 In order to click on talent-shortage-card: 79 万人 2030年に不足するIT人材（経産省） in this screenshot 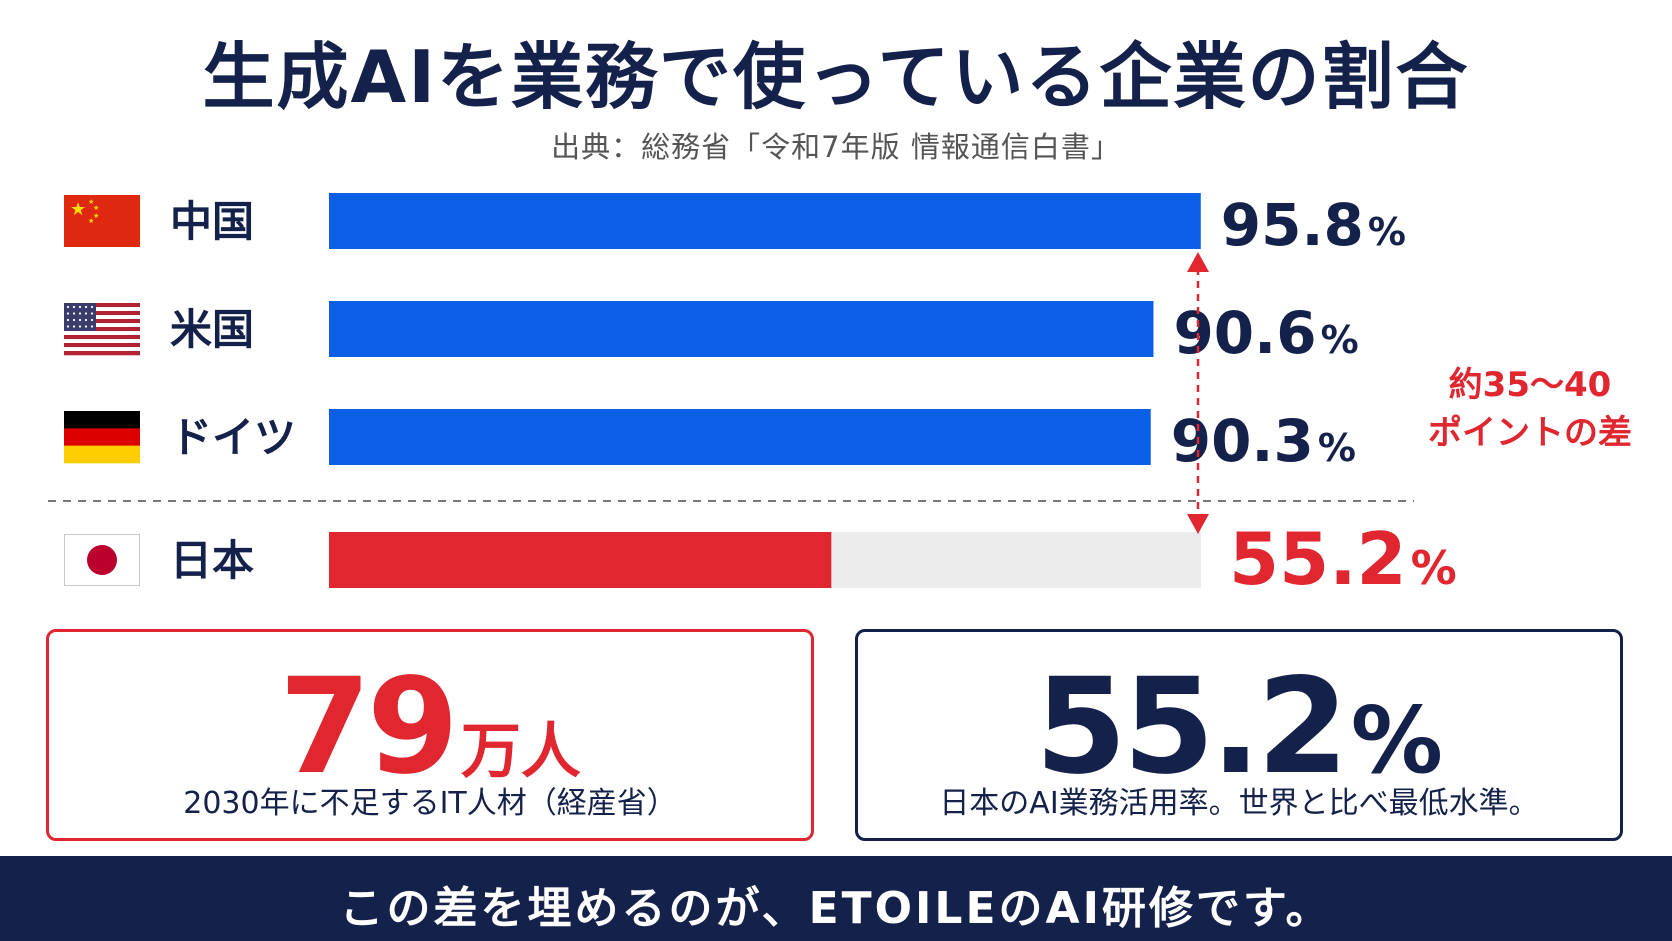, I will do `click(430, 735)`.